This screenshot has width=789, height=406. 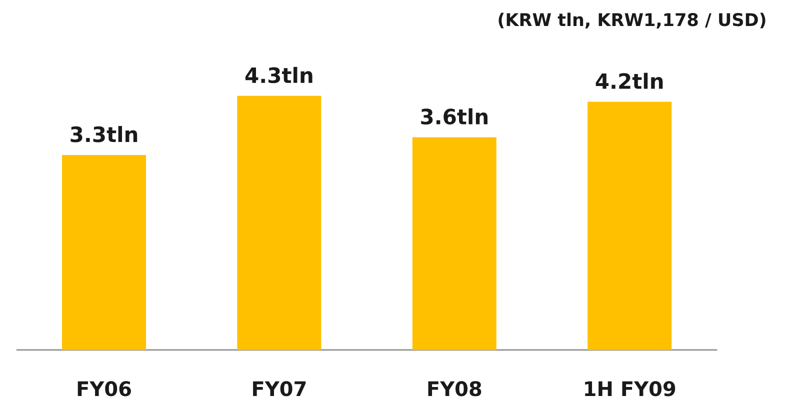 I want to click on text: (KRW tln, KRW1,178 / USD), so click(x=632, y=20).